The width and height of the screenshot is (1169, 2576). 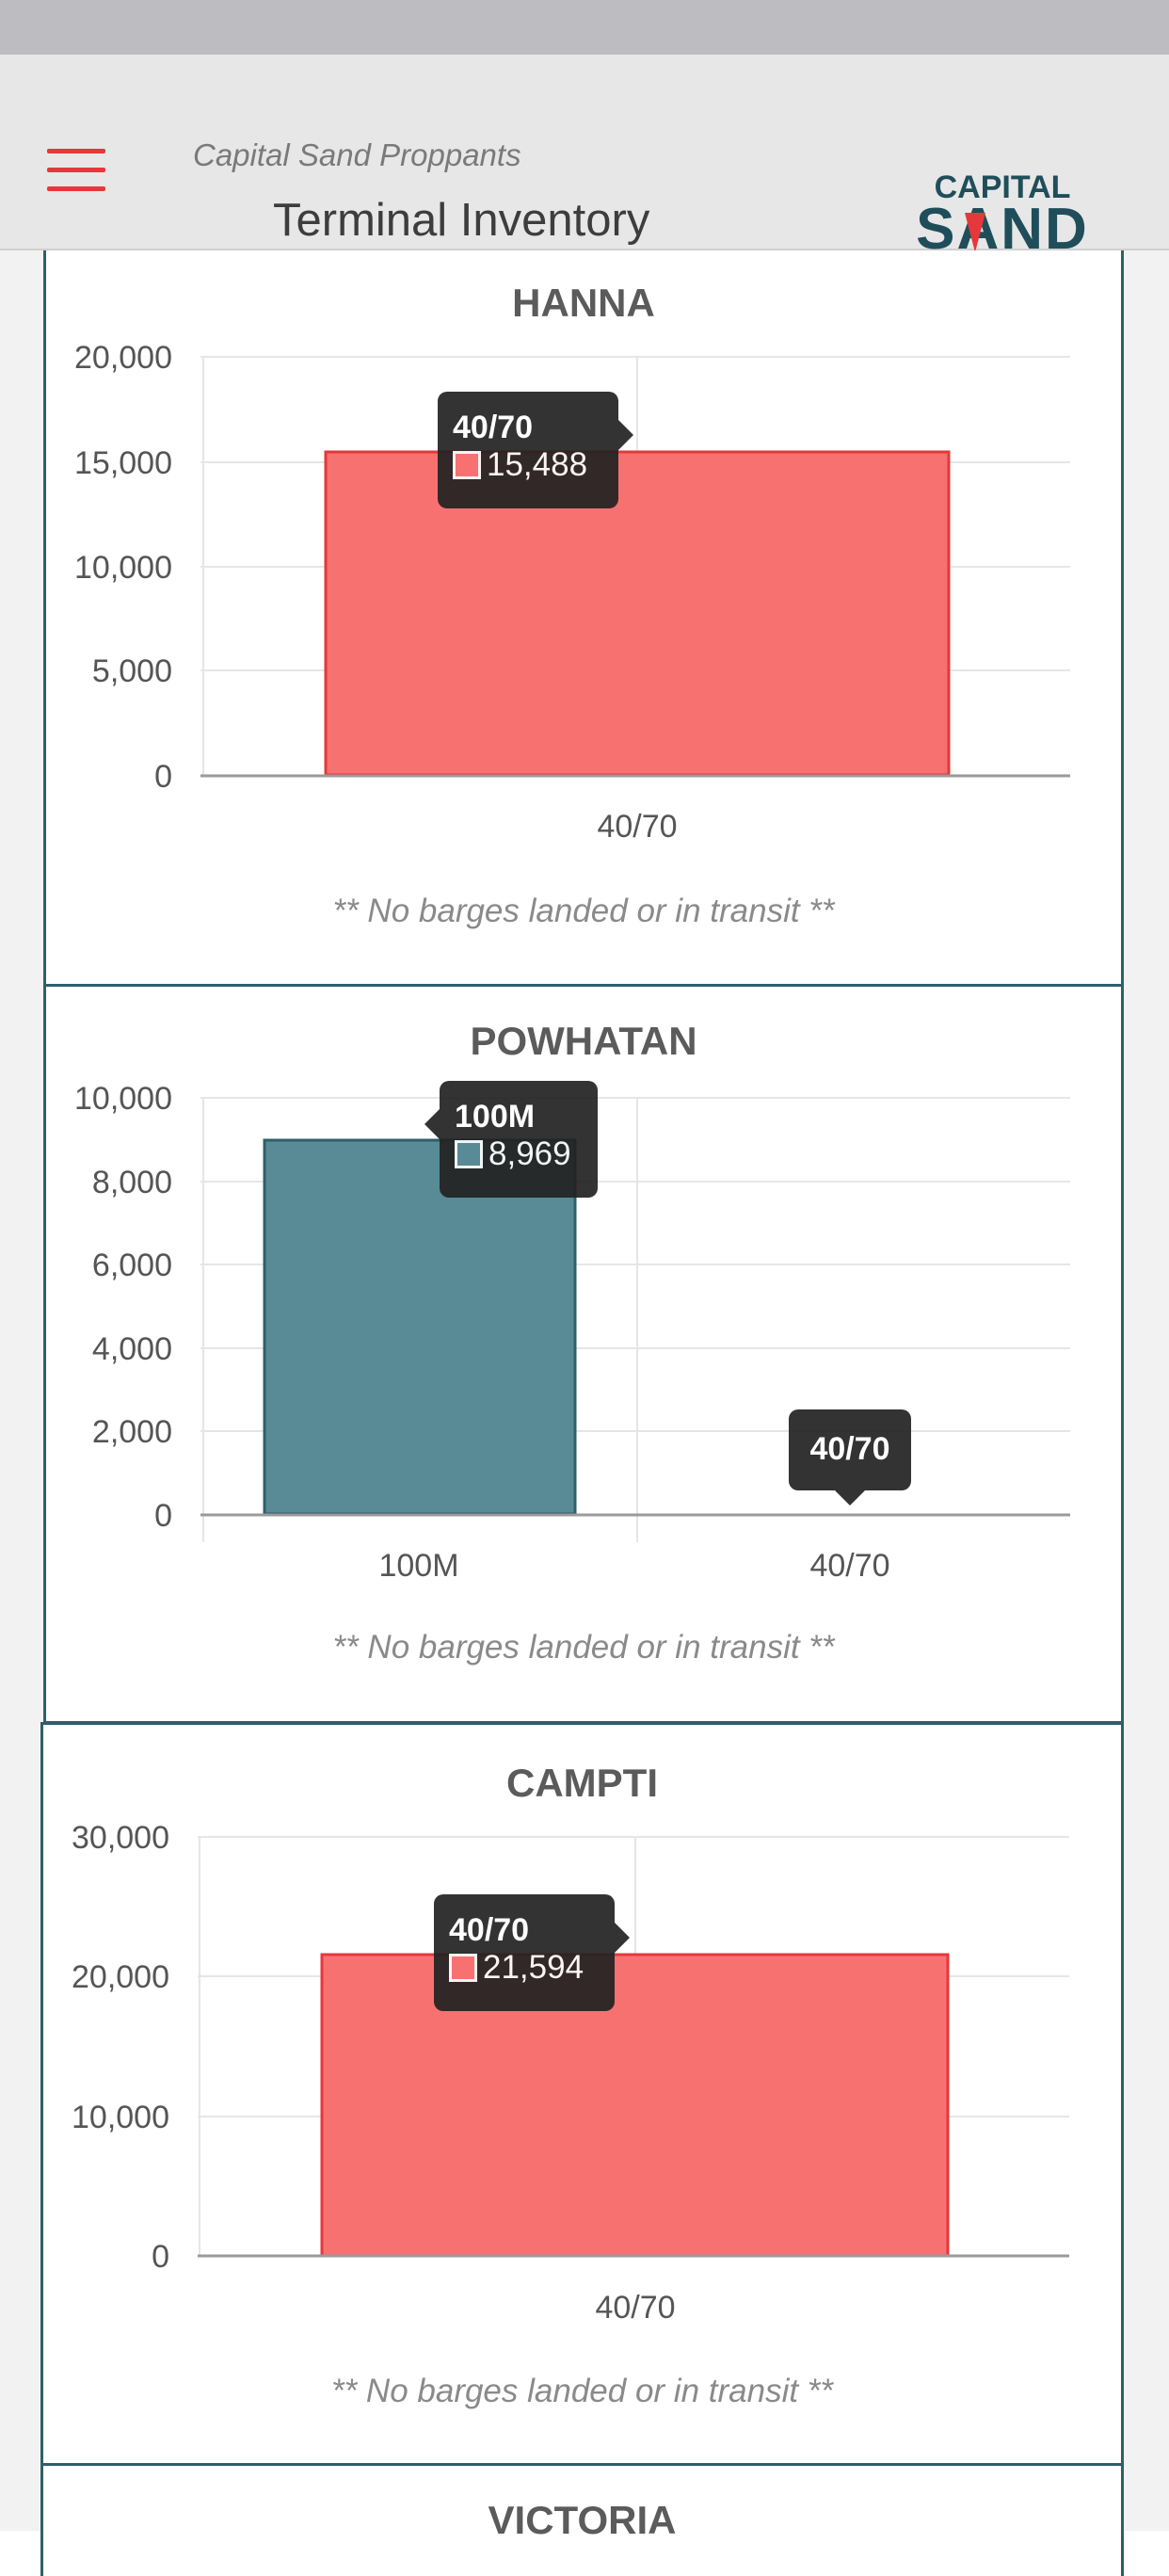 I want to click on page-margin-right, so click(x=1146, y=1390).